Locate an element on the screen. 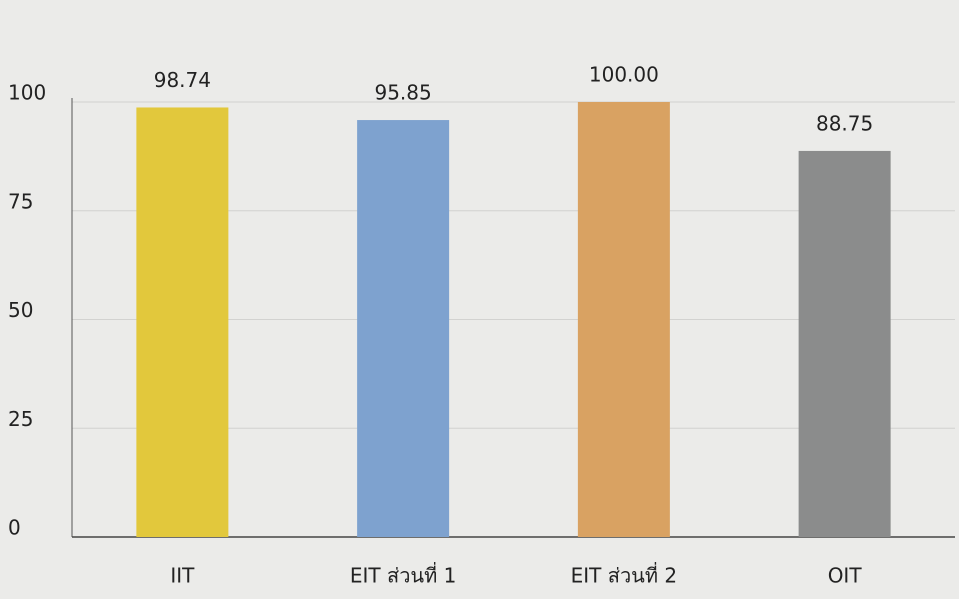 This screenshot has width=959, height=599. value-label: 100.00 is located at coordinates (624, 75).